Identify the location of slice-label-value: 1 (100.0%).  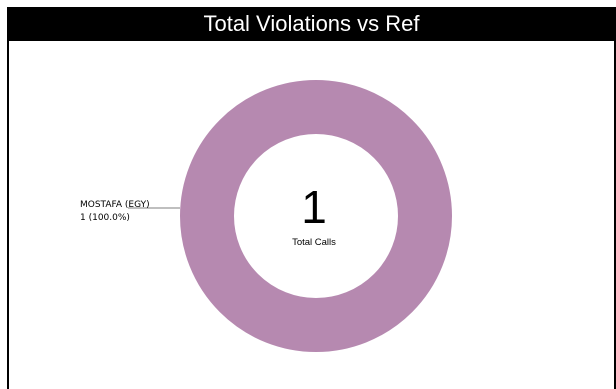
(105, 218).